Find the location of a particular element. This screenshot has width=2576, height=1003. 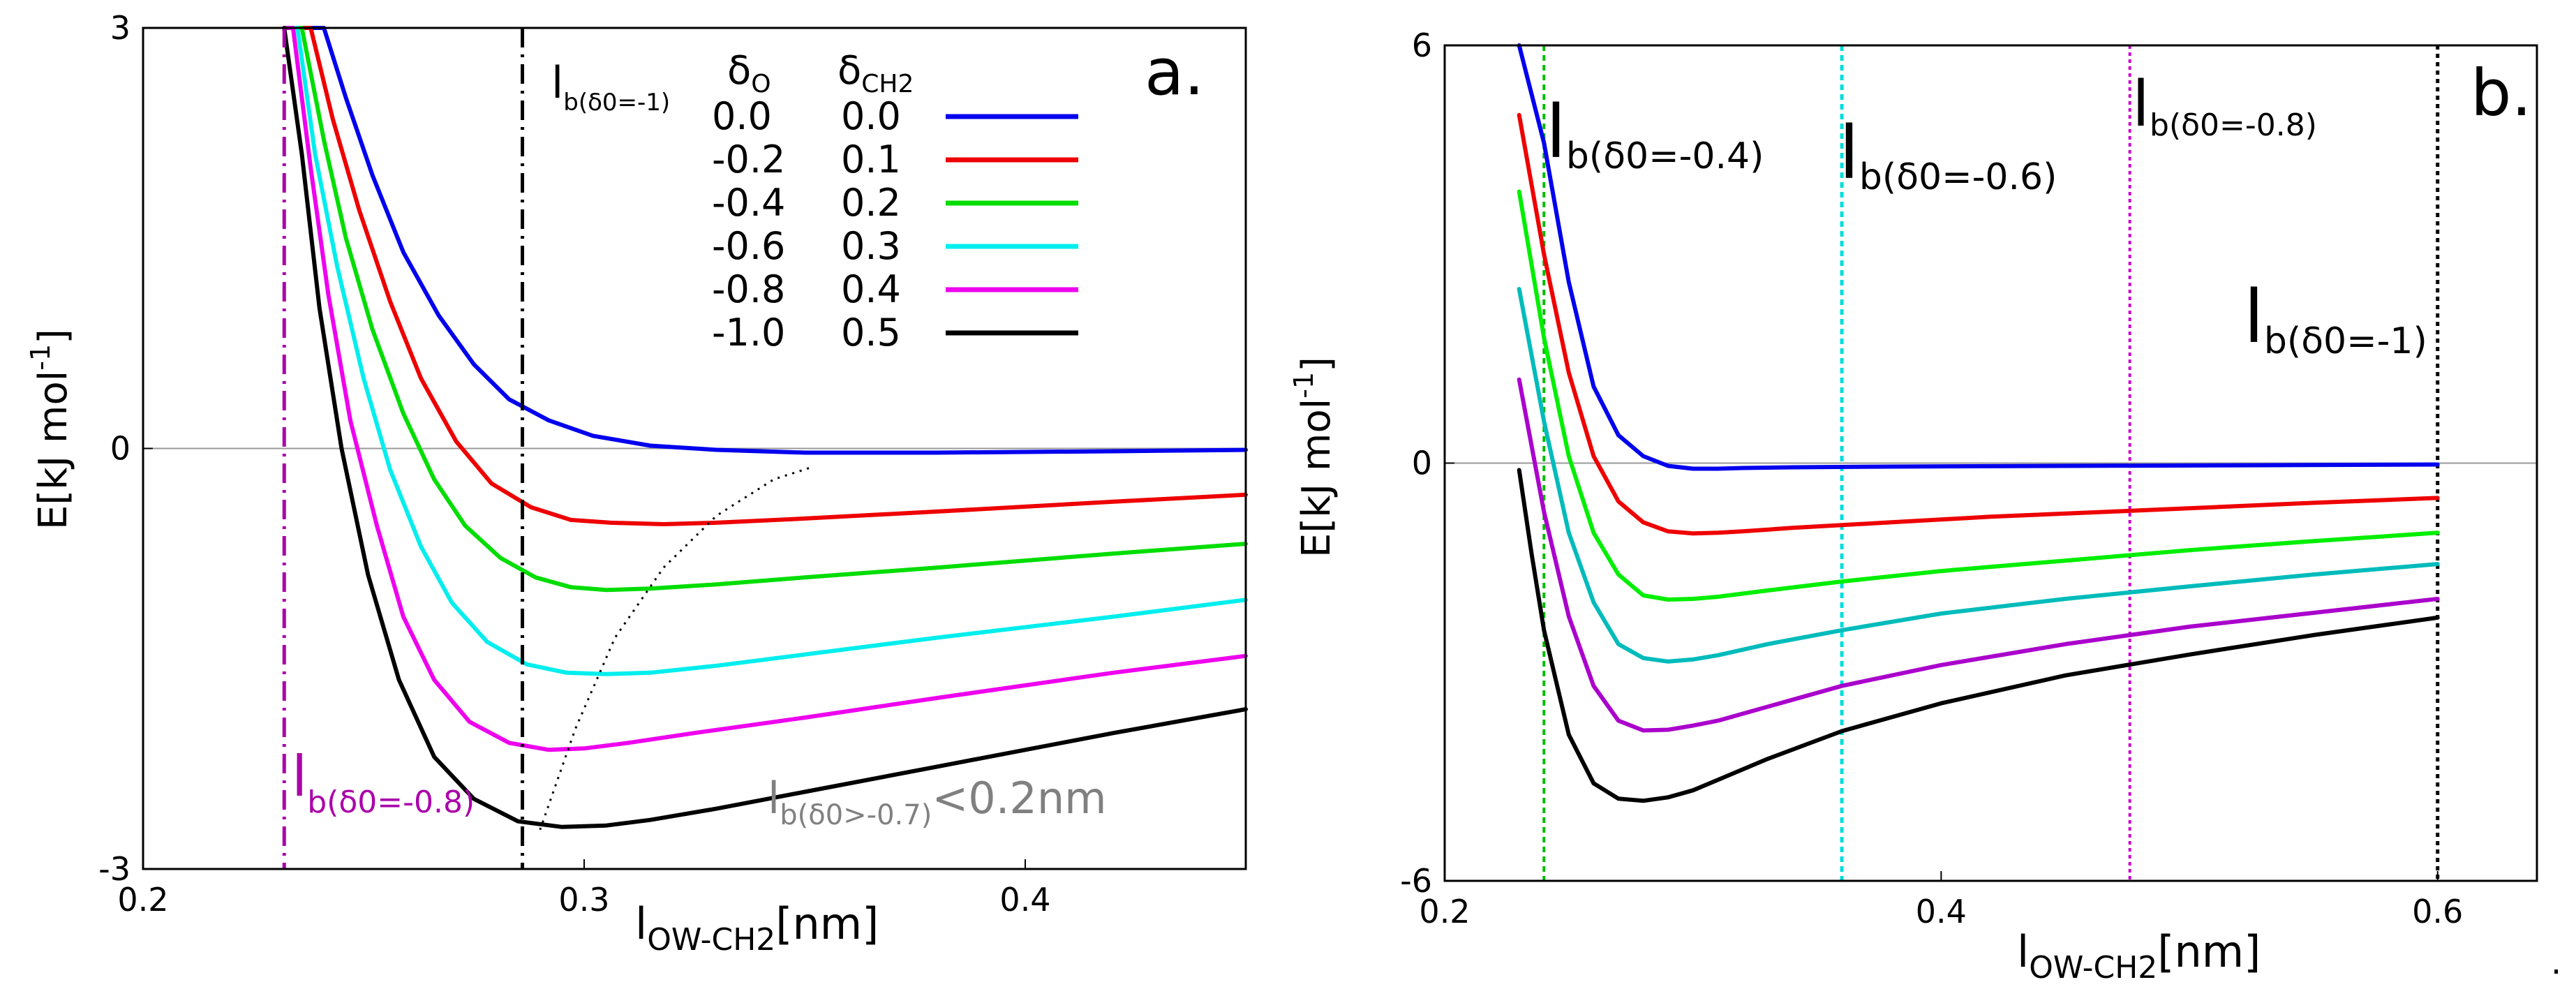

legend-delta-ch2-value: 0.3 is located at coordinates (871, 246).